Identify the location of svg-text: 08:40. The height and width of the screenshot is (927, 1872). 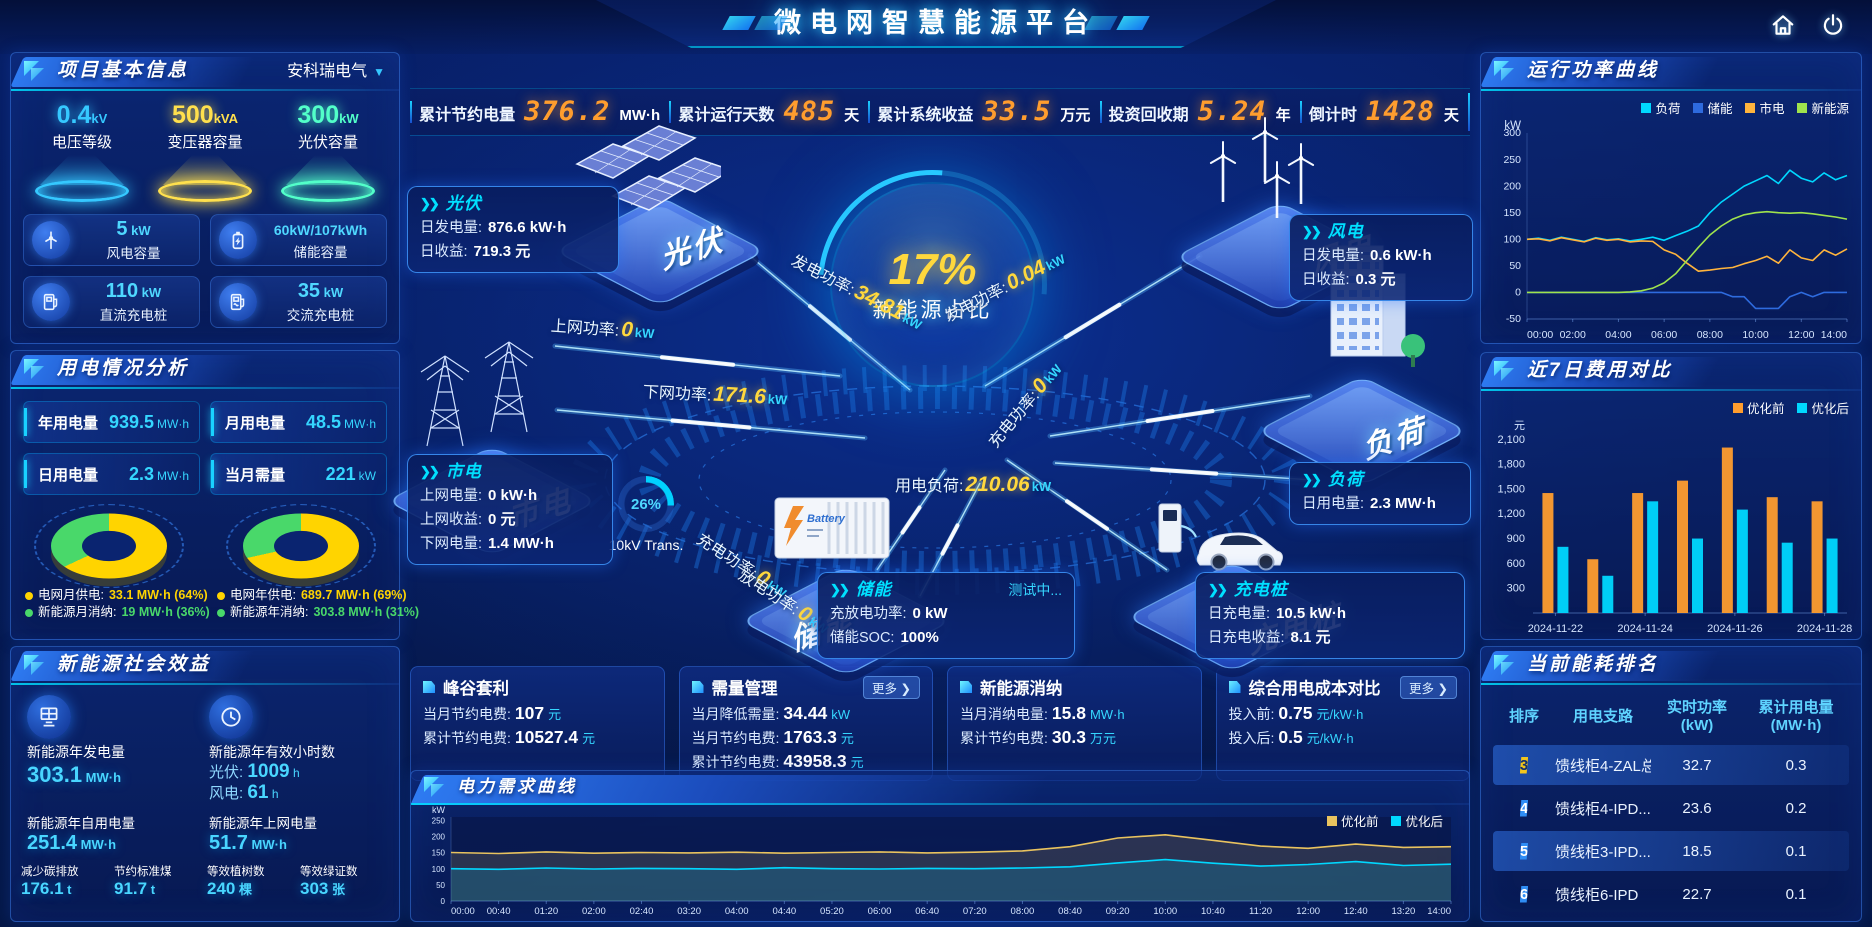
(1070, 911).